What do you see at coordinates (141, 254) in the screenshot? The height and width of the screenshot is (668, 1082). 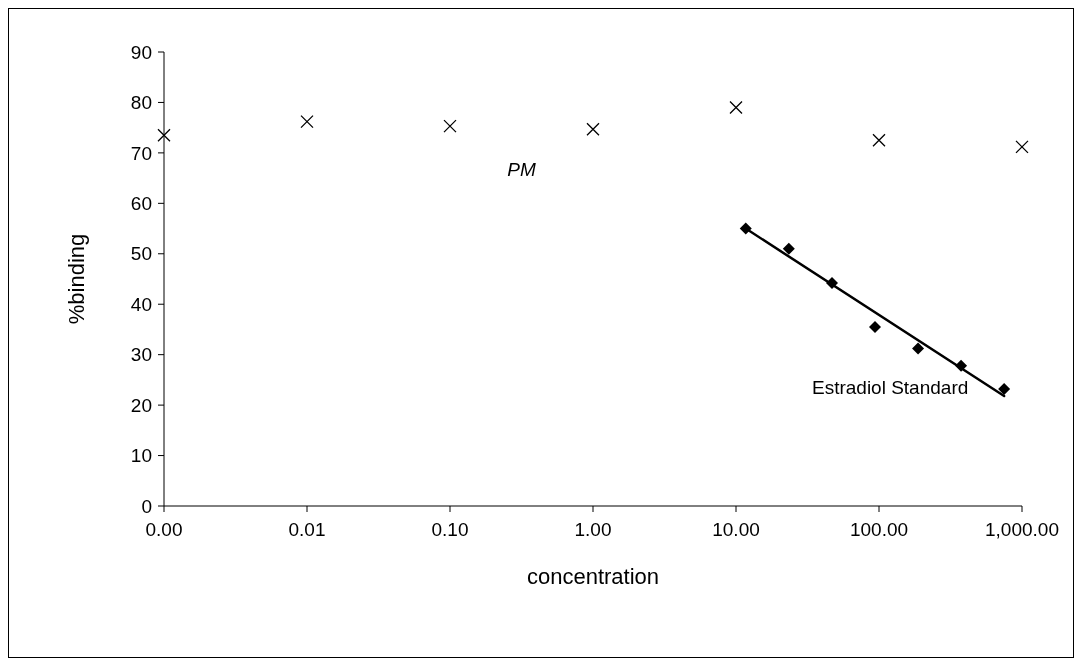 I see `y-tick-label: 50` at bounding box center [141, 254].